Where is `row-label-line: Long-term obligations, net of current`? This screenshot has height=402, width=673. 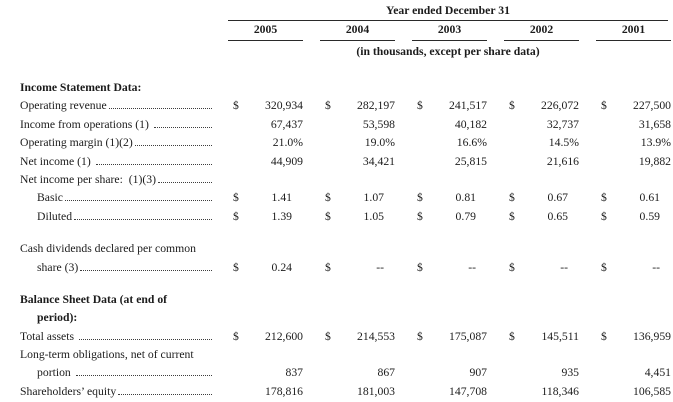 row-label-line: Long-term obligations, net of current is located at coordinates (116, 355).